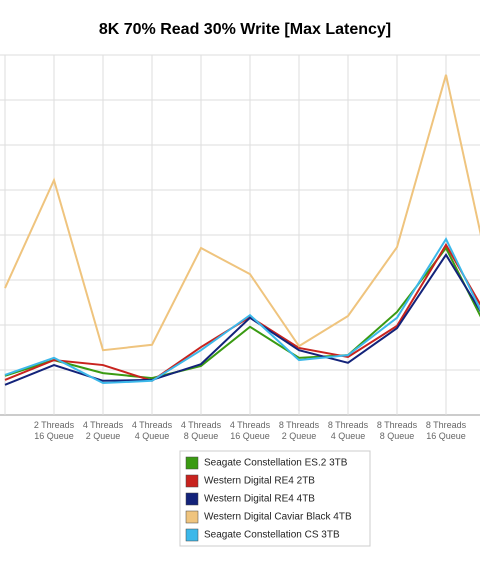 The image size is (480, 570). Describe the element at coordinates (276, 463) in the screenshot. I see `legend-label: Seagate Constellation ES.2 3TB` at that location.